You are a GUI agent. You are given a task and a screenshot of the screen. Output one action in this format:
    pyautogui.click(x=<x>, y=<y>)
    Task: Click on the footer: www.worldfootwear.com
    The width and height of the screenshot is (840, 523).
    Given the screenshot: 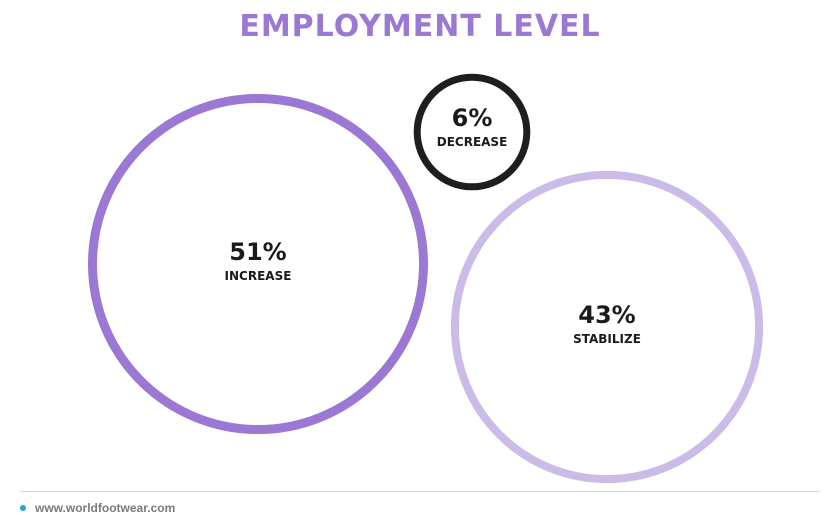 What is the action you would take?
    pyautogui.click(x=97, y=508)
    